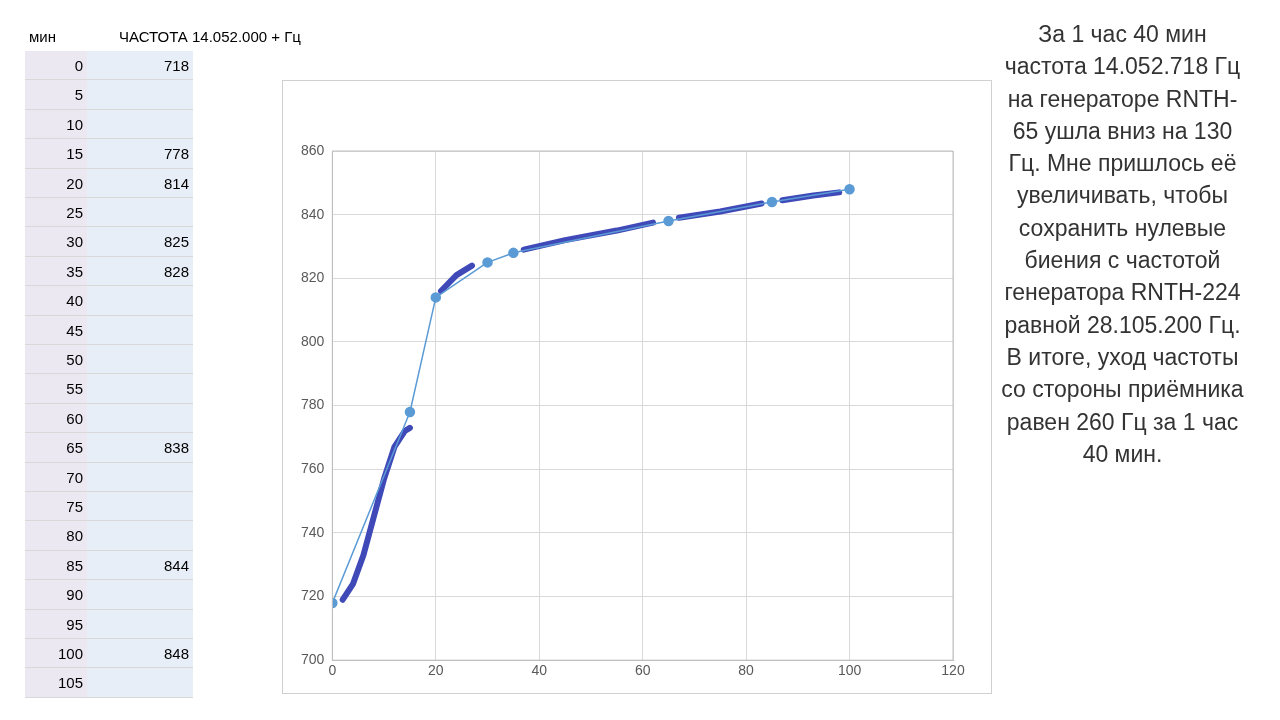  I want to click on y-tick-label: 780, so click(313, 404).